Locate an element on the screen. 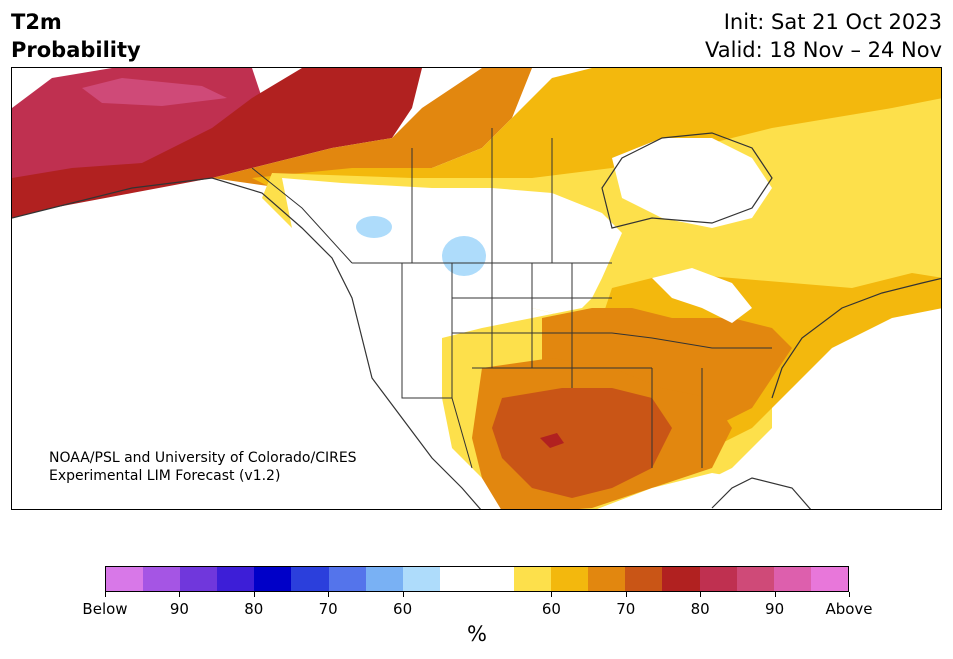 The height and width of the screenshot is (659, 953). map-title: T2m Probability is located at coordinates (76, 36).